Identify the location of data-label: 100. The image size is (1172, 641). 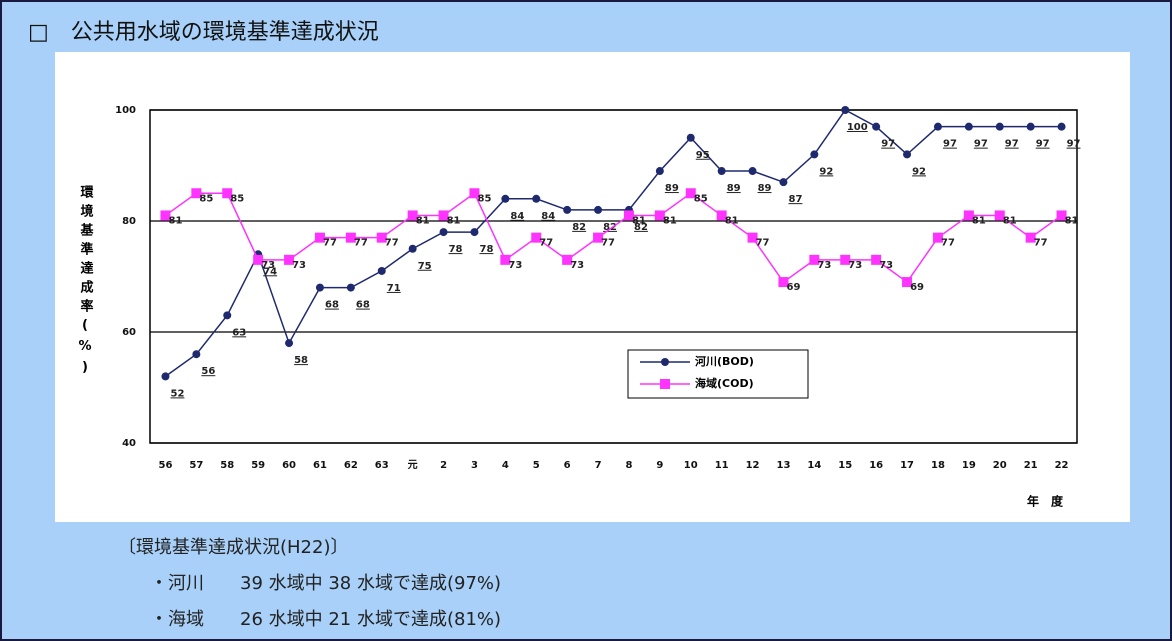
(857, 127).